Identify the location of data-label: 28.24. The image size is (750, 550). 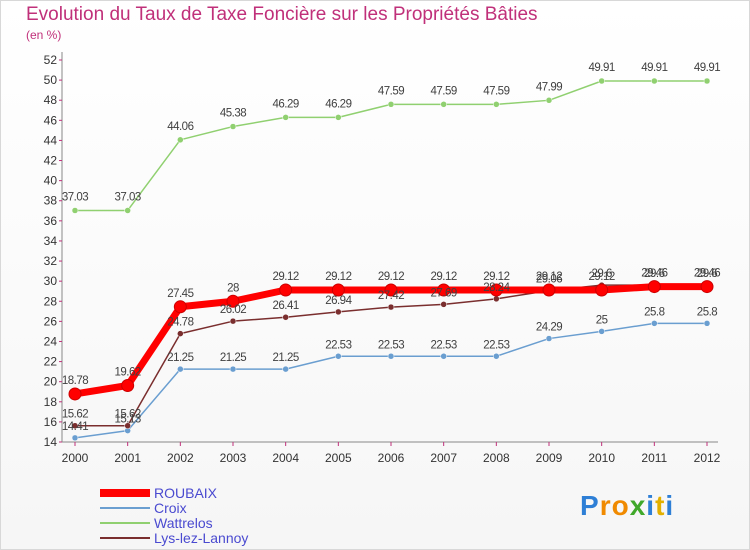
(496, 288).